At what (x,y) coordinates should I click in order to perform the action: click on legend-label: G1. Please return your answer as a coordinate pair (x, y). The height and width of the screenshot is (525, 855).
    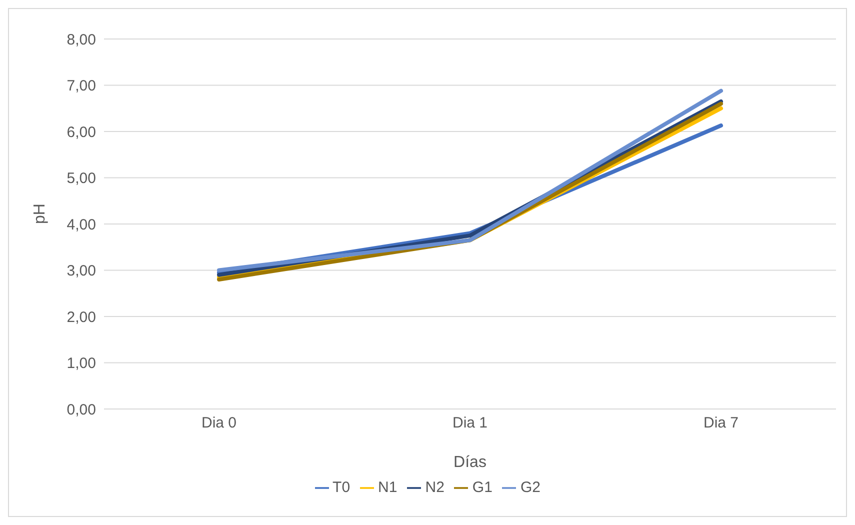
    Looking at the image, I should click on (482, 487).